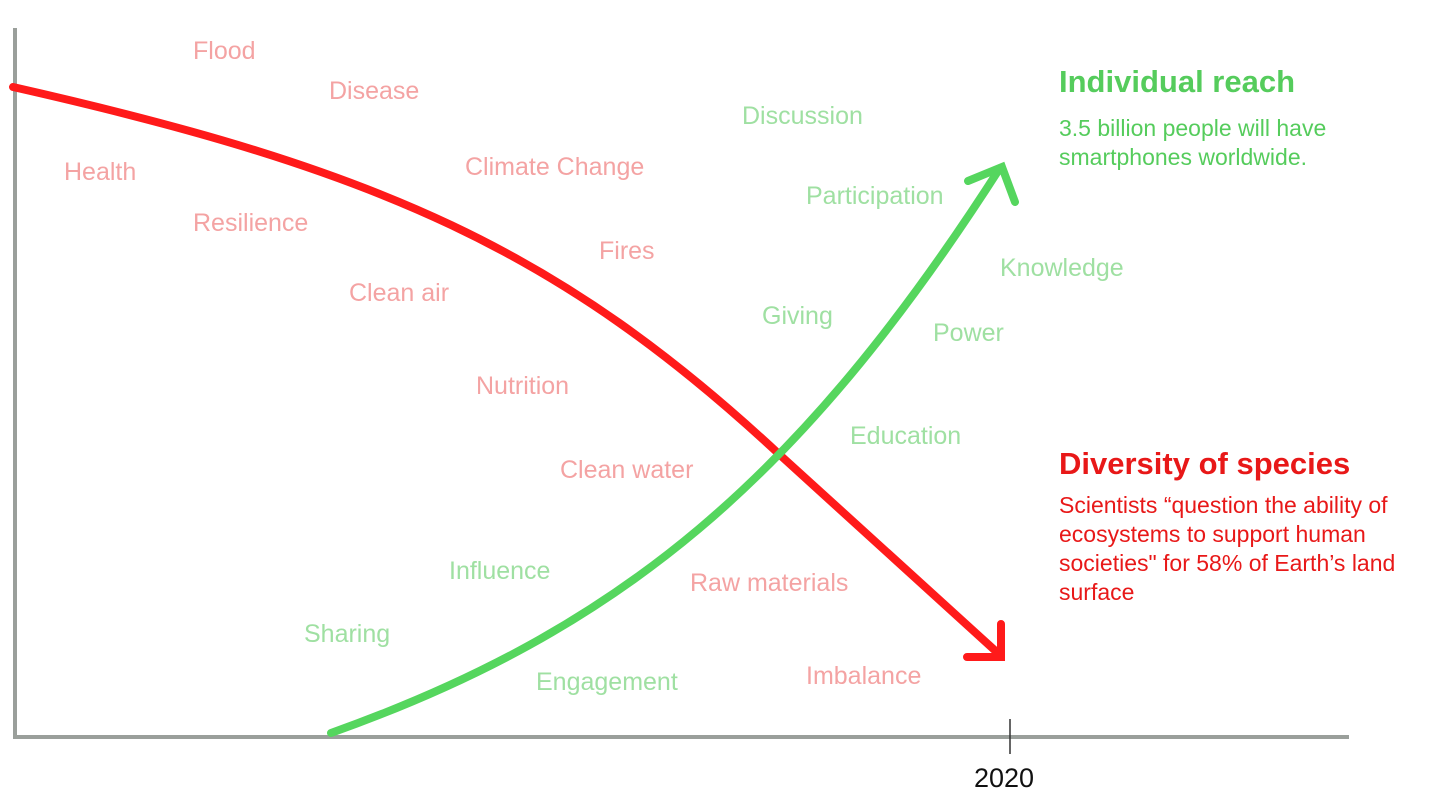 Image resolution: width=1435 pixels, height=801 pixels. I want to click on word-power: Power, so click(968, 333).